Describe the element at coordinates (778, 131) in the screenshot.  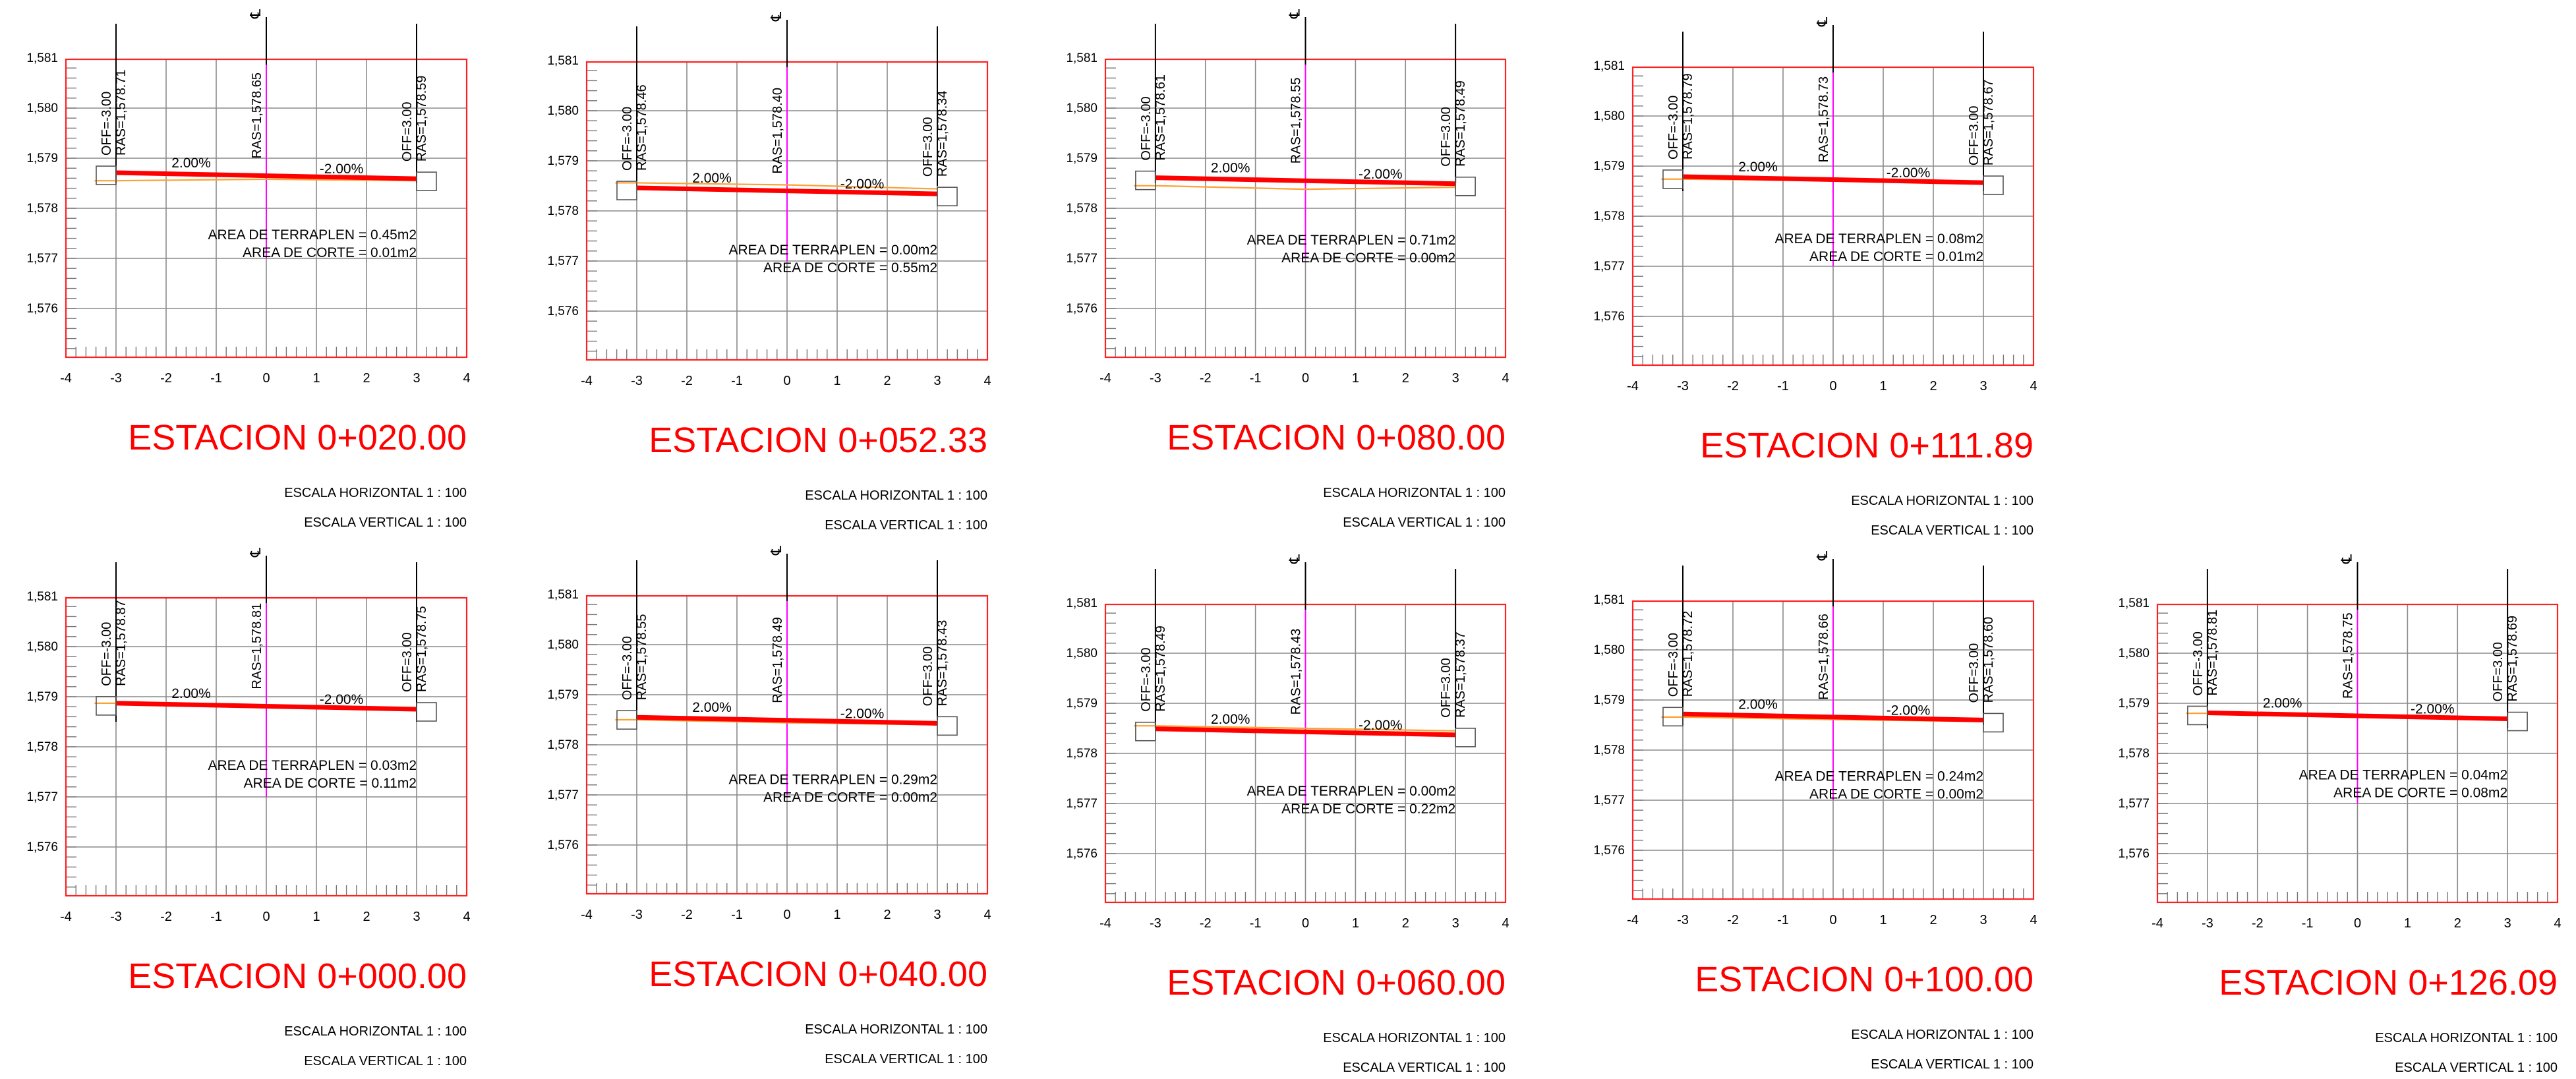
I see `rasante-label-center: RAS=1,578.40` at that location.